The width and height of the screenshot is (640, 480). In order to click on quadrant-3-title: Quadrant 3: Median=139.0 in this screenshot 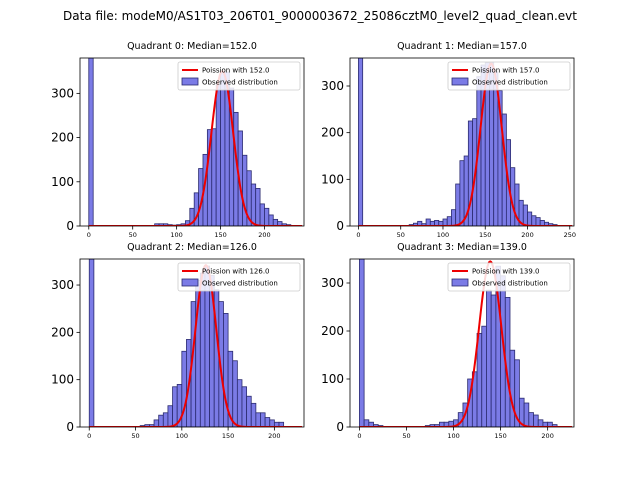, I will do `click(462, 247)`.